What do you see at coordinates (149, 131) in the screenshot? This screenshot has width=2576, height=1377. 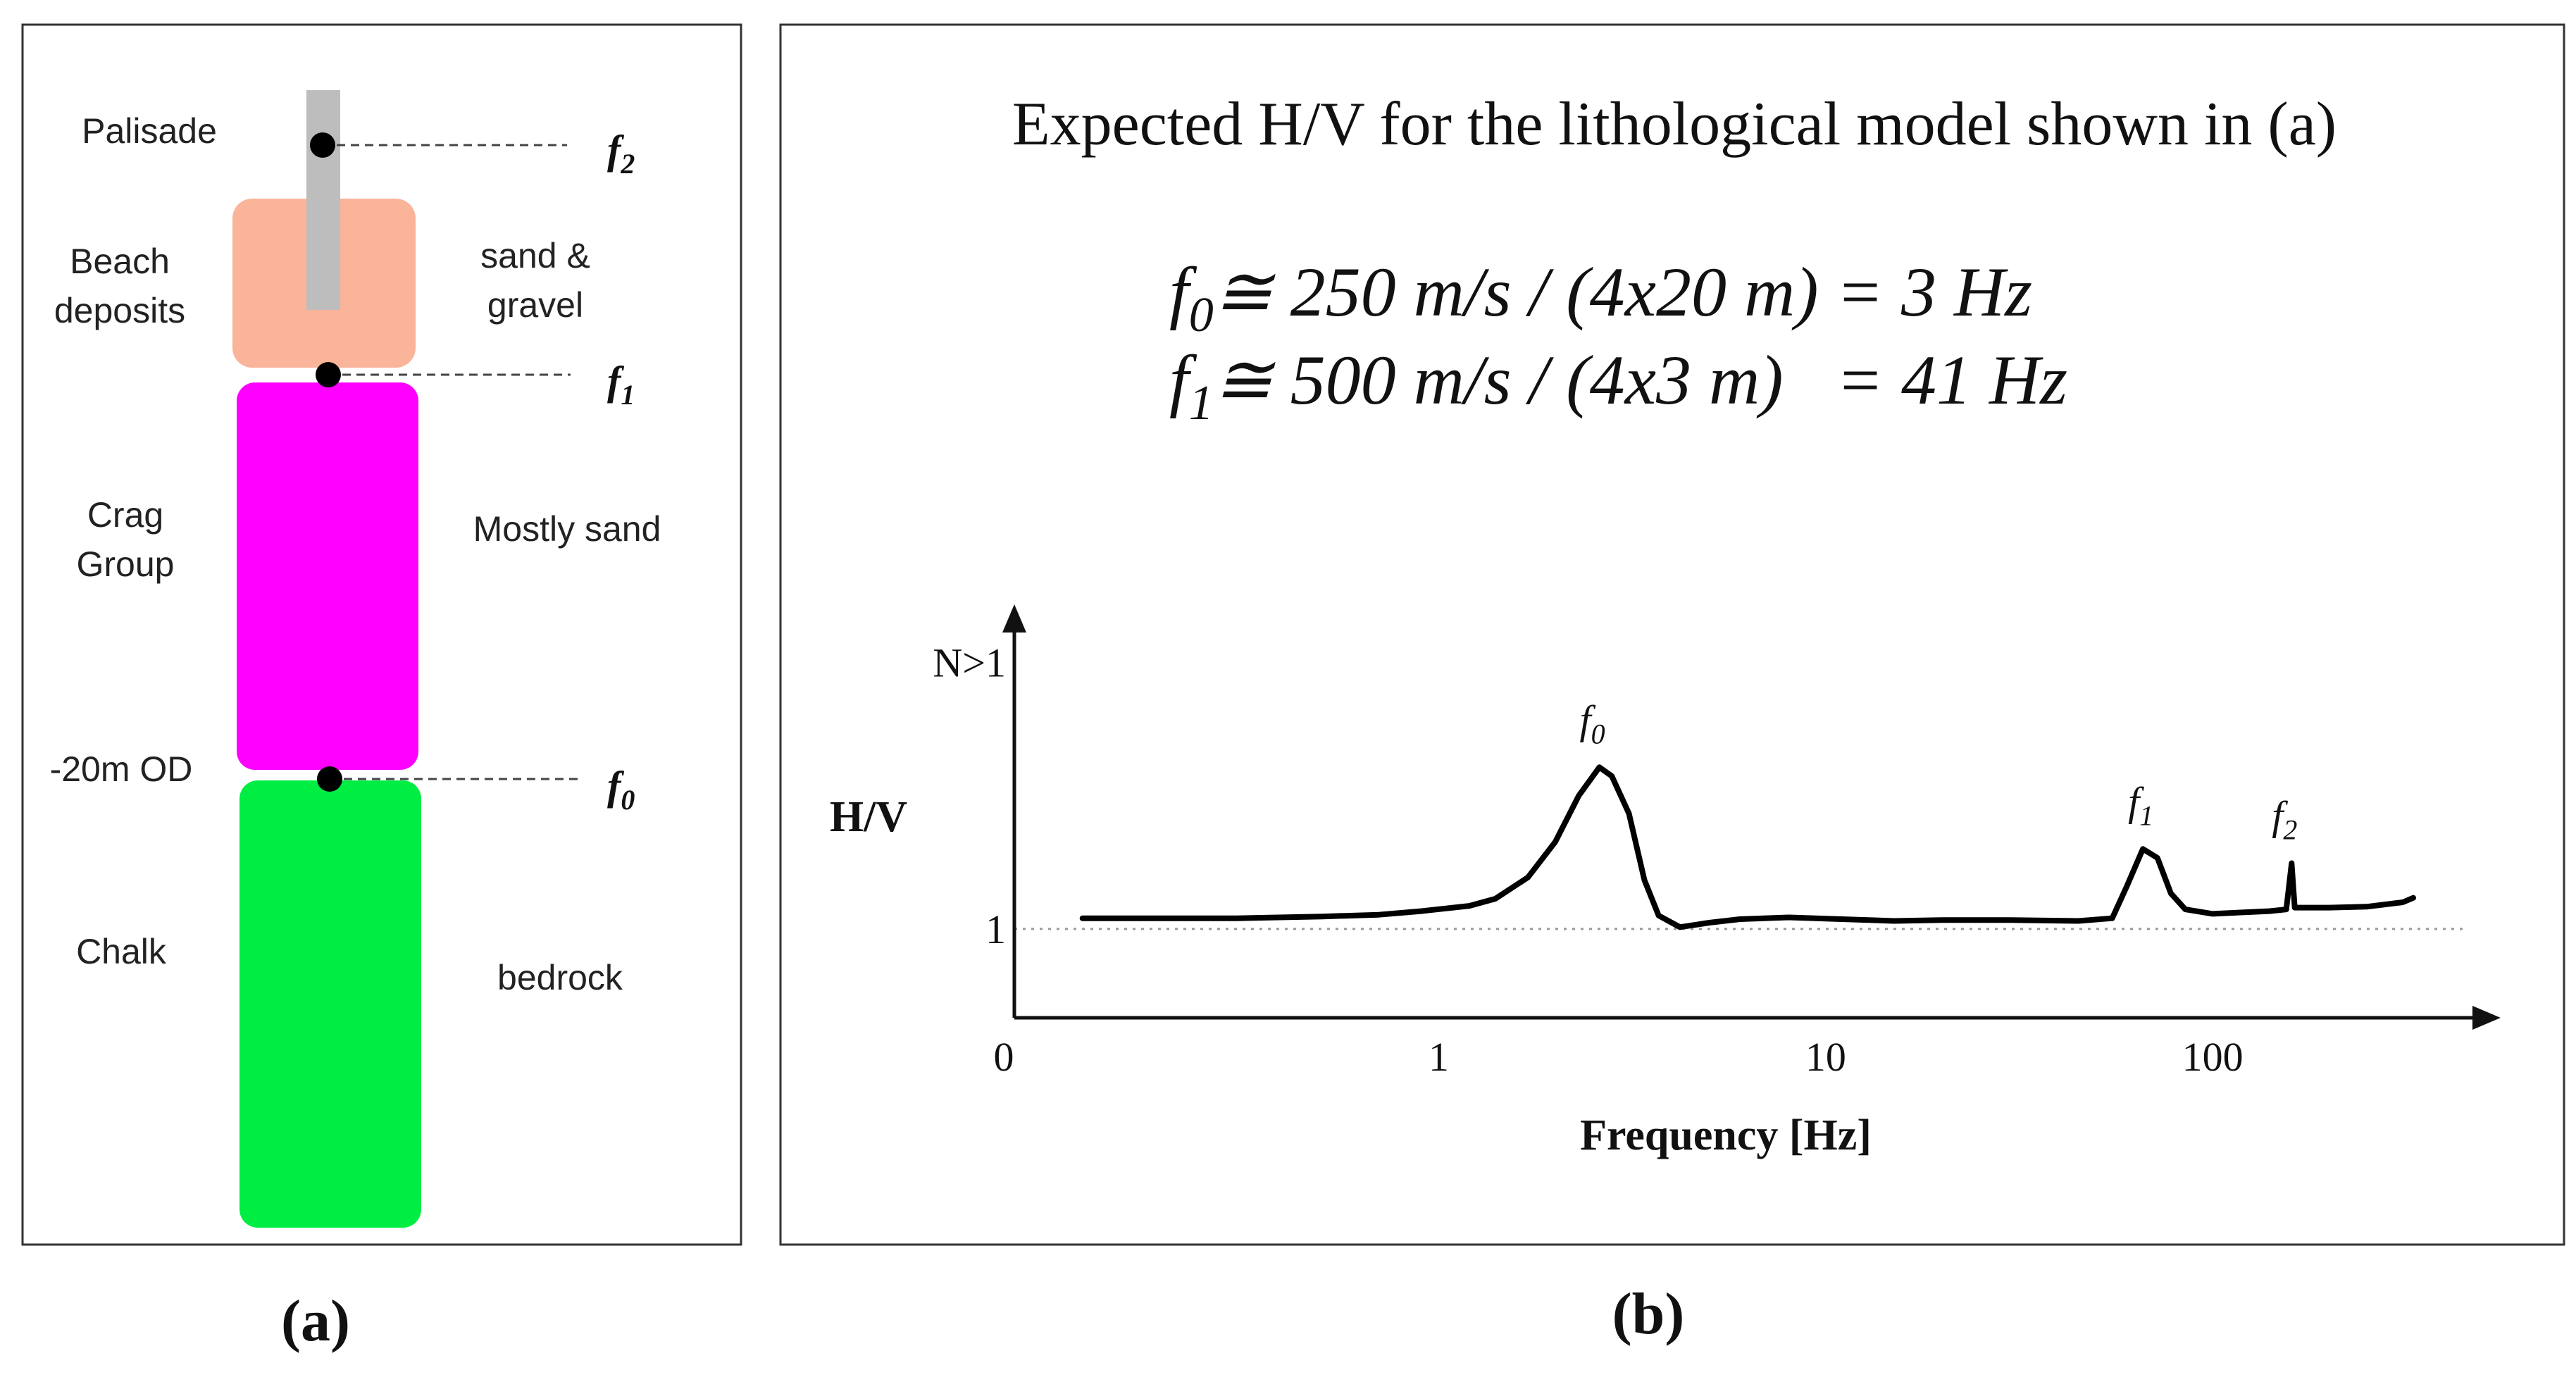 I see `palisade-label: Palisade` at bounding box center [149, 131].